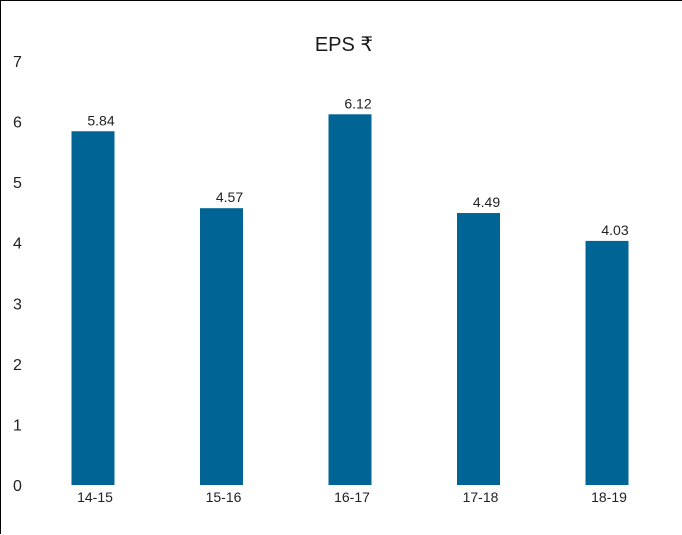 This screenshot has height=535, width=682. What do you see at coordinates (609, 497) in the screenshot?
I see `x-category-label: 18-19` at bounding box center [609, 497].